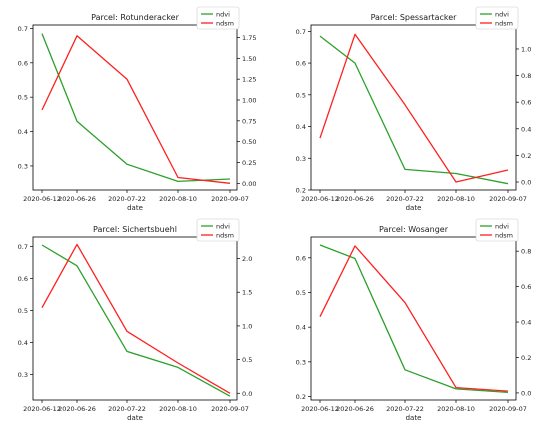 This screenshot has height=425, width=550. I want to click on chart-title: Parcel: Rotunderacker, so click(135, 17).